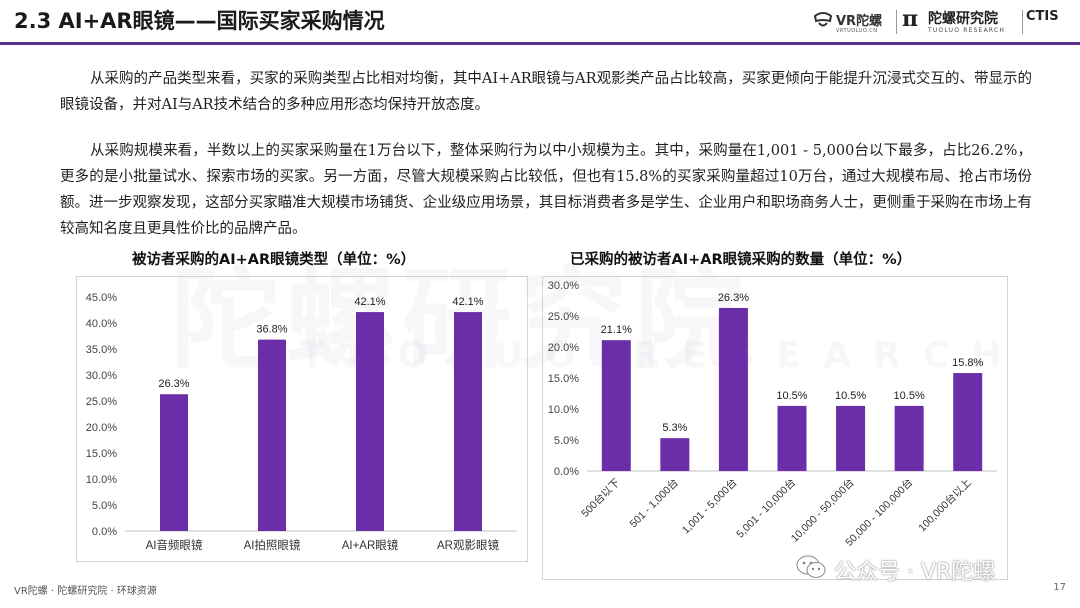  Describe the element at coordinates (915, 572) in the screenshot. I see `wechat-account-text: 公众号 · VR陀螺` at that location.